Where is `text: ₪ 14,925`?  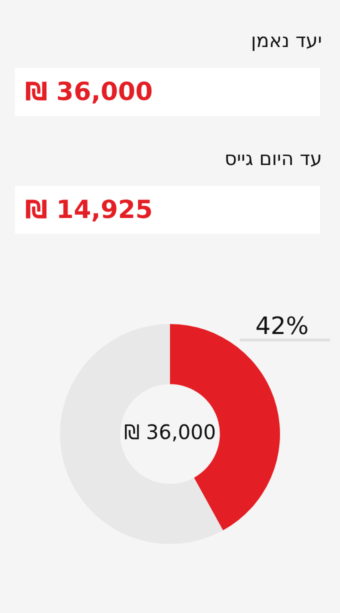
text: ₪ 14,925 is located at coordinates (167, 210).